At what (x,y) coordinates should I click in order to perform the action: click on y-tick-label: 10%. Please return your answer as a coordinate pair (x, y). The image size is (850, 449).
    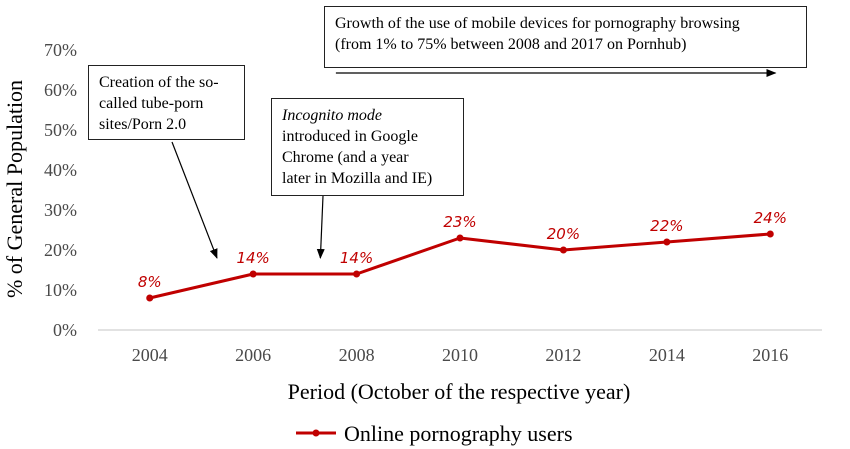
    Looking at the image, I should click on (60, 290).